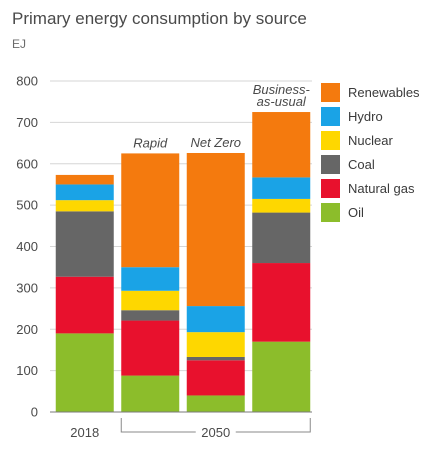 The height and width of the screenshot is (451, 435). Describe the element at coordinates (281, 145) in the screenshot. I see `bar-business-as-usual-renewables` at that location.